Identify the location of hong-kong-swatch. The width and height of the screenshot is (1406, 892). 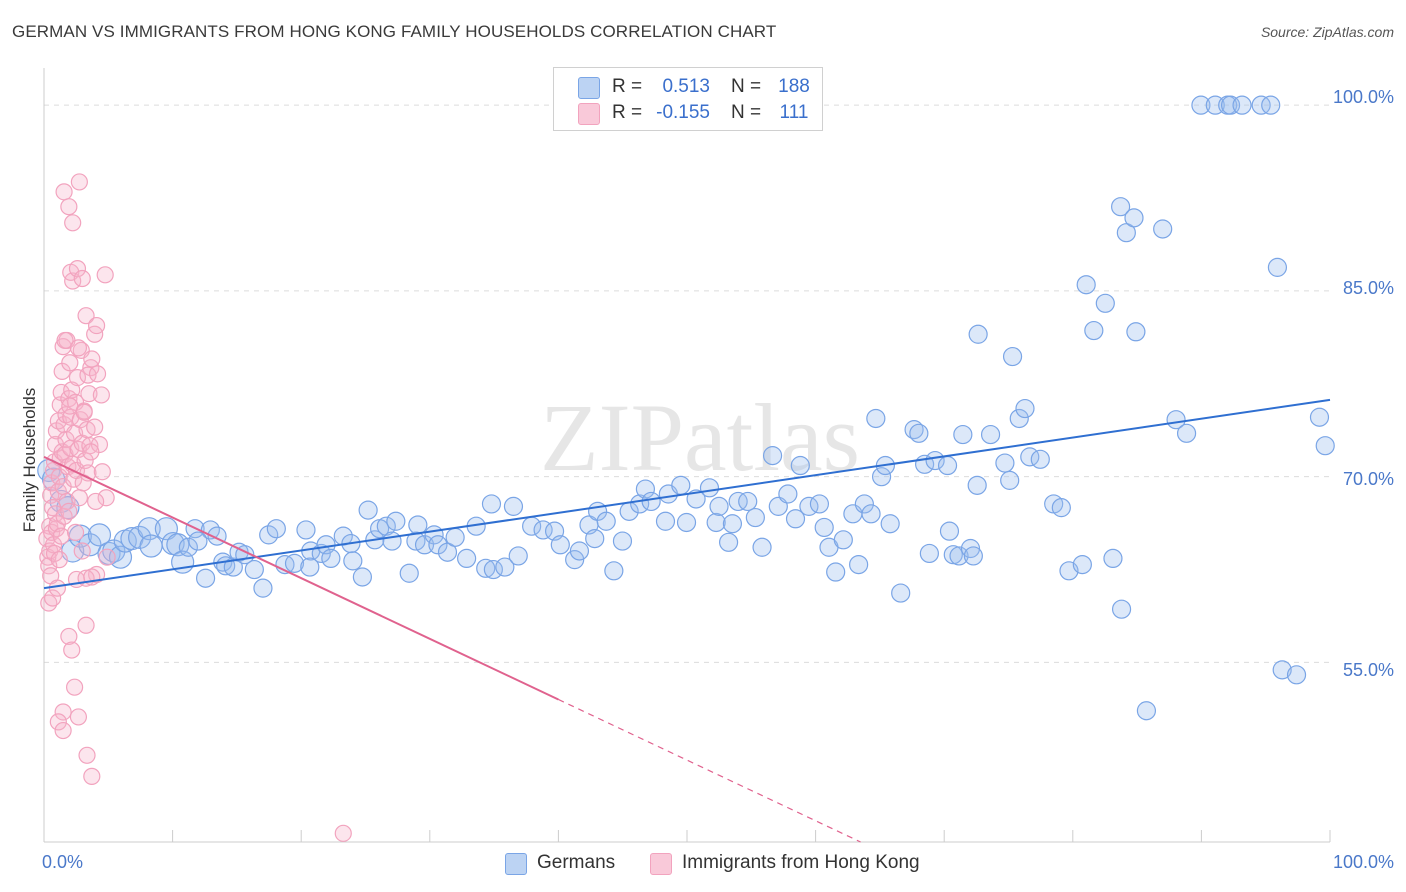
(589, 114).